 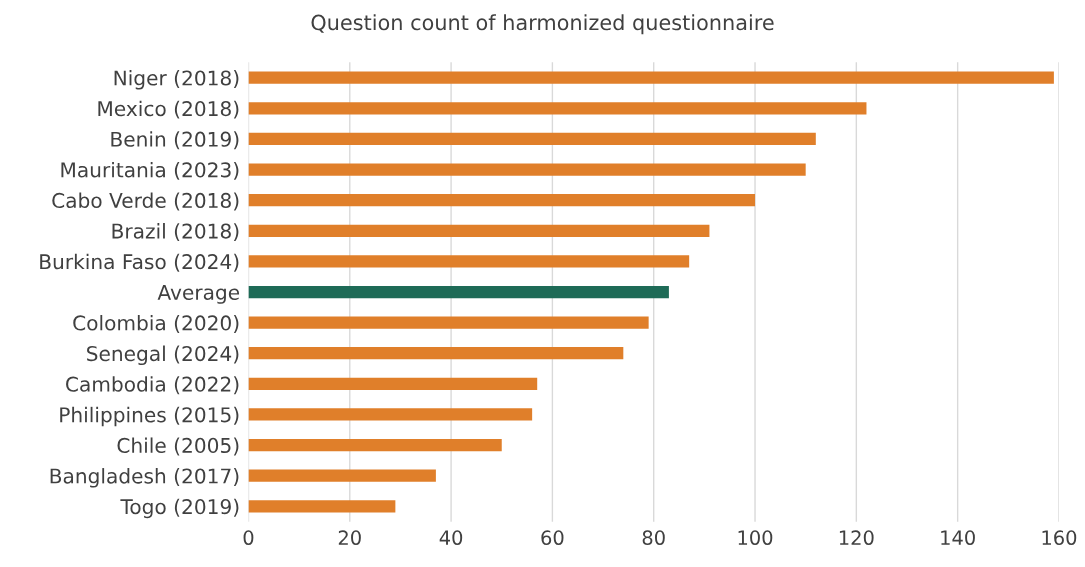 What do you see at coordinates (451, 538) in the screenshot?
I see `x-tick-label: 40` at bounding box center [451, 538].